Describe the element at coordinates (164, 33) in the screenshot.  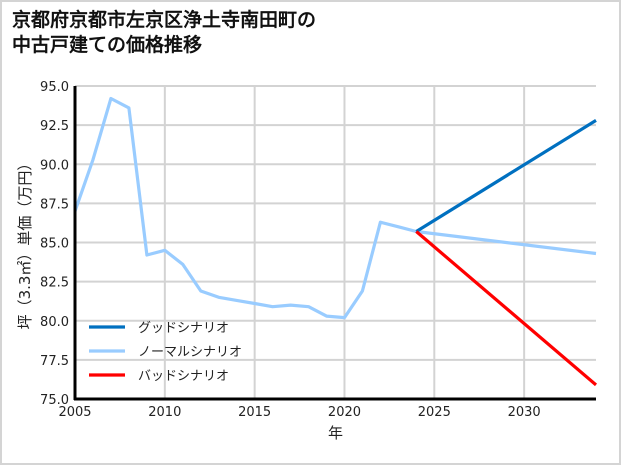
I see `chart-title: 京都府京都市左京区浄土寺南田町の 中古戸建ての価格推移` at that location.